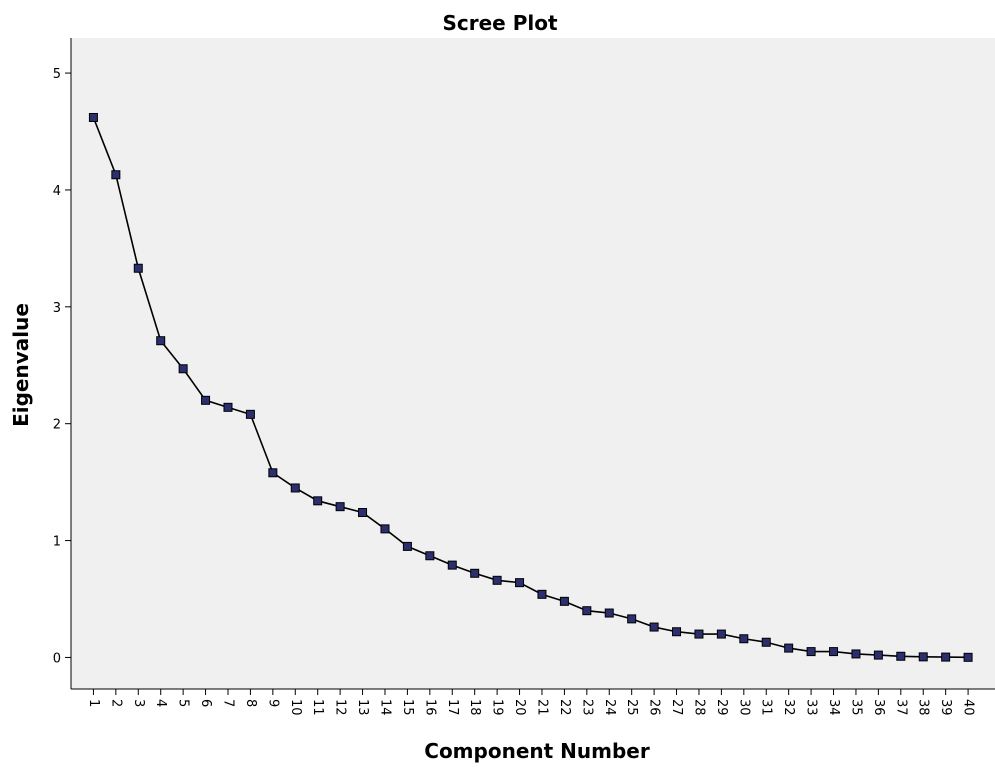 The width and height of the screenshot is (995, 769). Describe the element at coordinates (743, 707) in the screenshot. I see `x-tick-label: 30` at that location.